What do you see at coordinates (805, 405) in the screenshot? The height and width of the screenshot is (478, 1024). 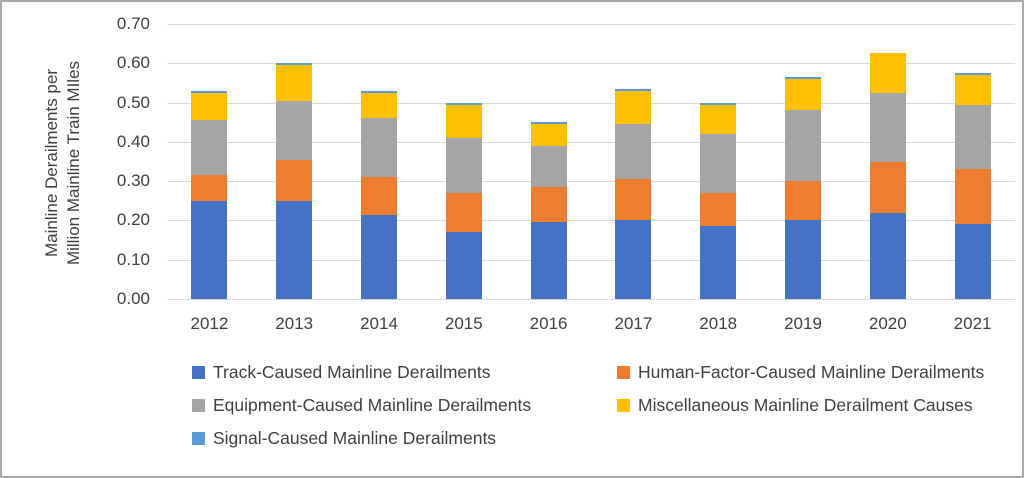 I see `legend-label: Miscellaneous Mainline Derailment Causes` at bounding box center [805, 405].